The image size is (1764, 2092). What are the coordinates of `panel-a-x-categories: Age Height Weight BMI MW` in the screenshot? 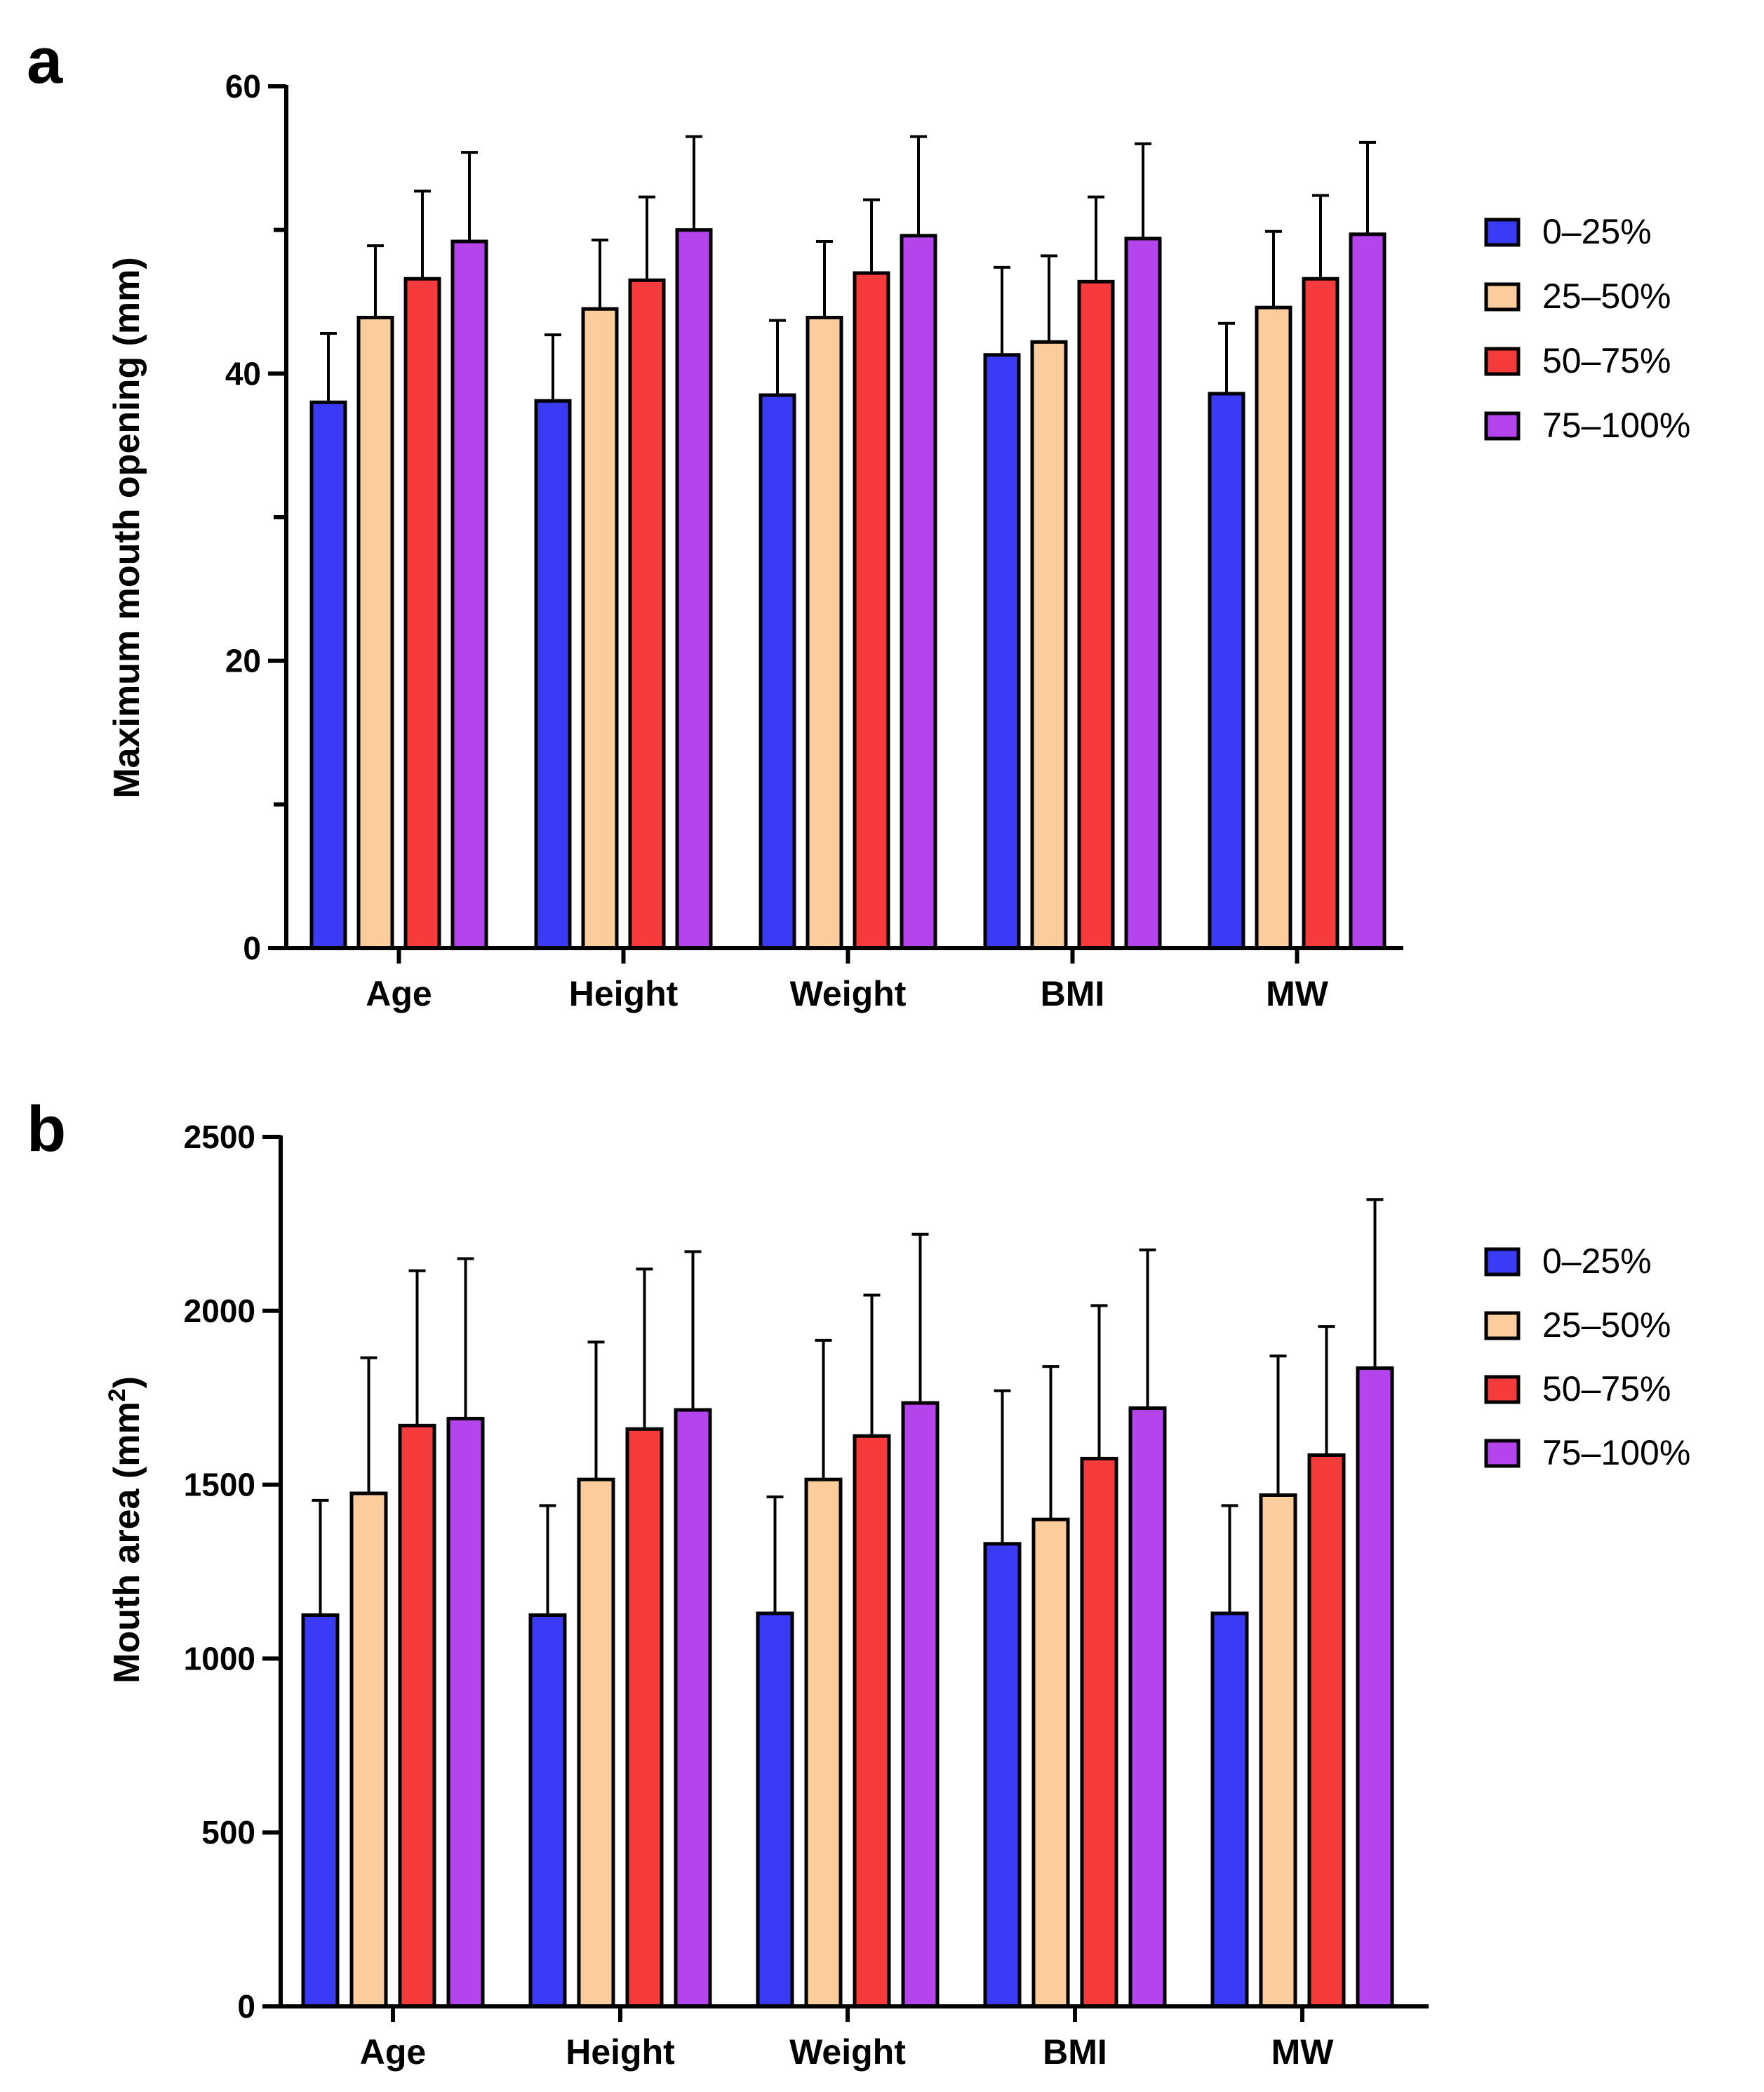 It's located at (847, 980).